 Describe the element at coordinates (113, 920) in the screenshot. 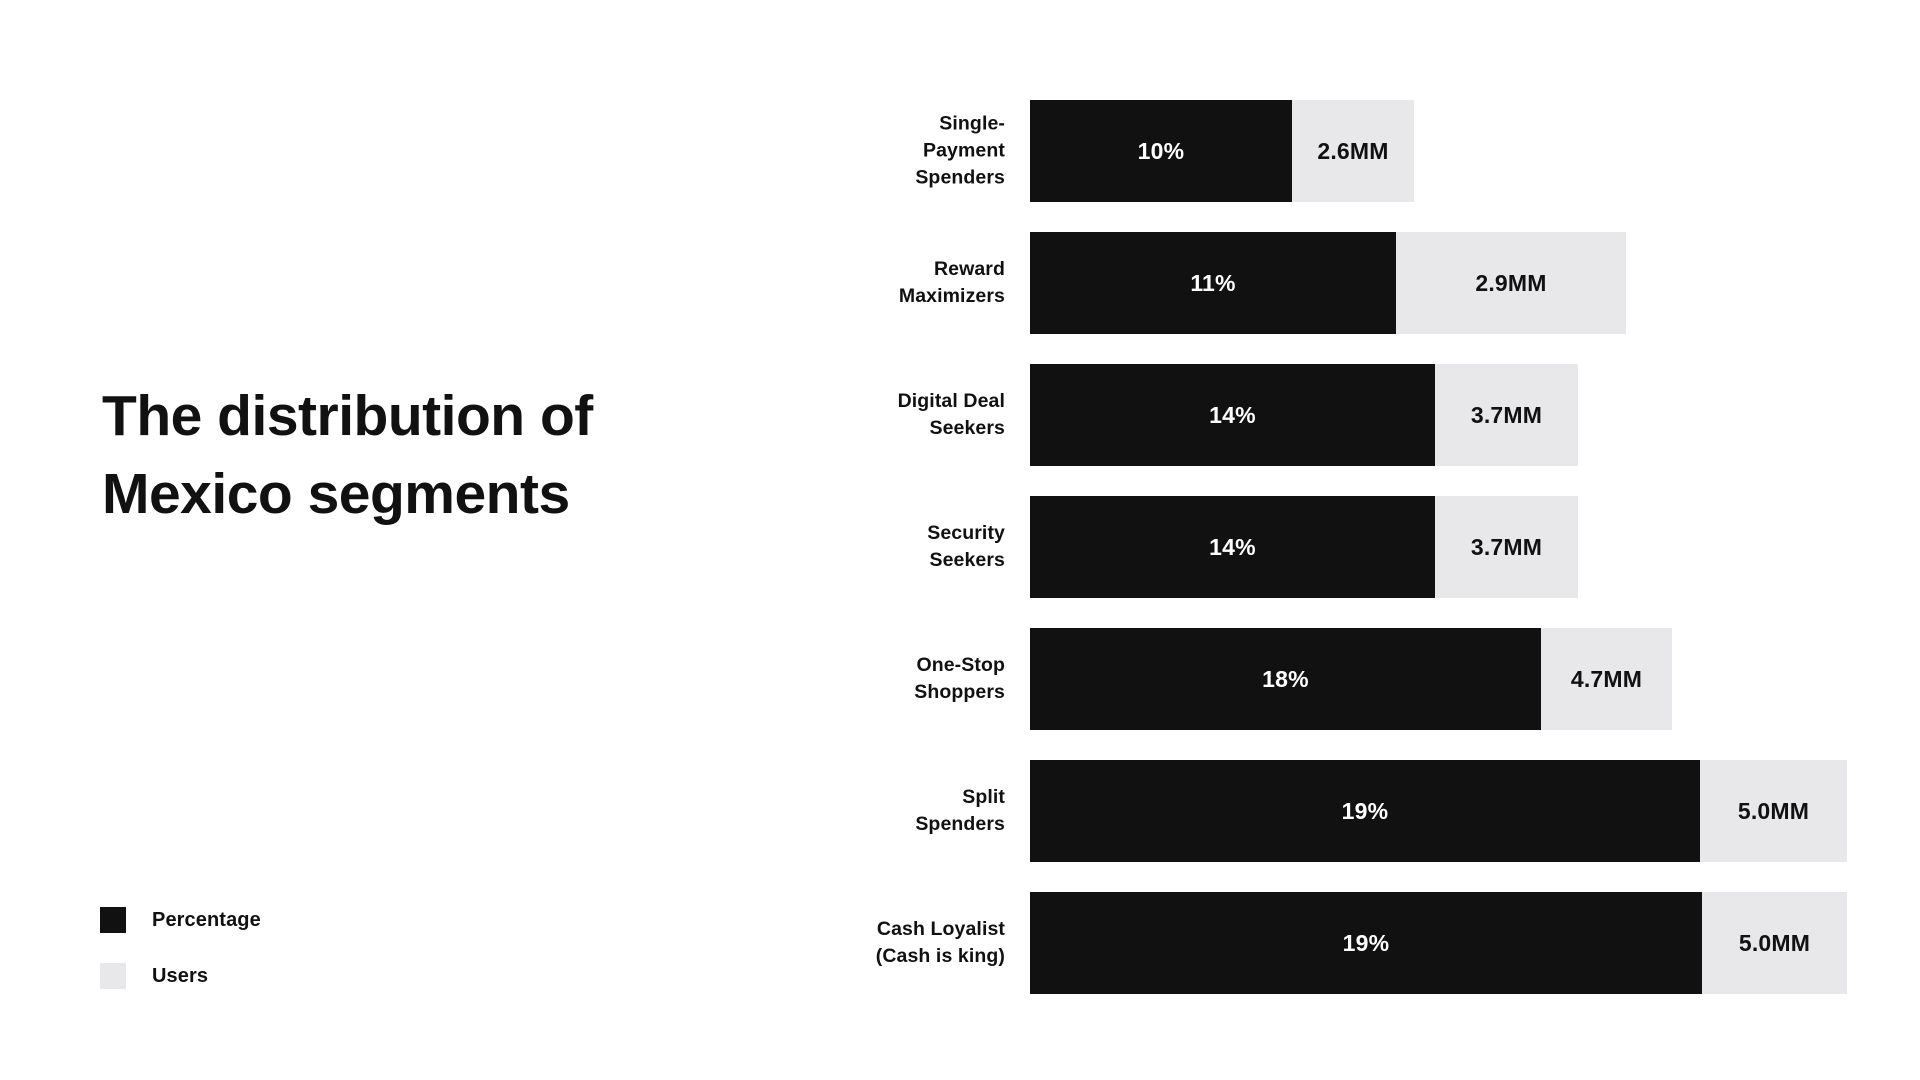

I see `percentage-swatch-icon` at that location.